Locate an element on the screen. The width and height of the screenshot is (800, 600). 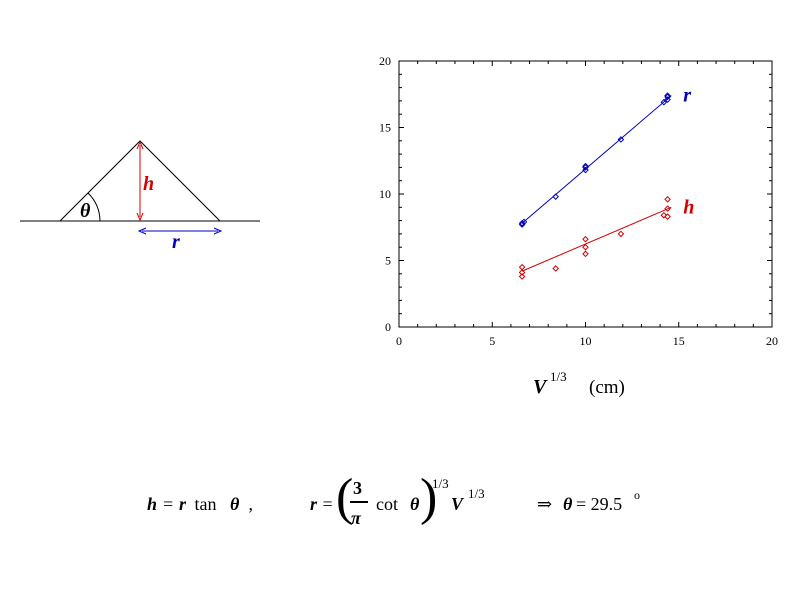
series-label-h: h is located at coordinates (688, 207).